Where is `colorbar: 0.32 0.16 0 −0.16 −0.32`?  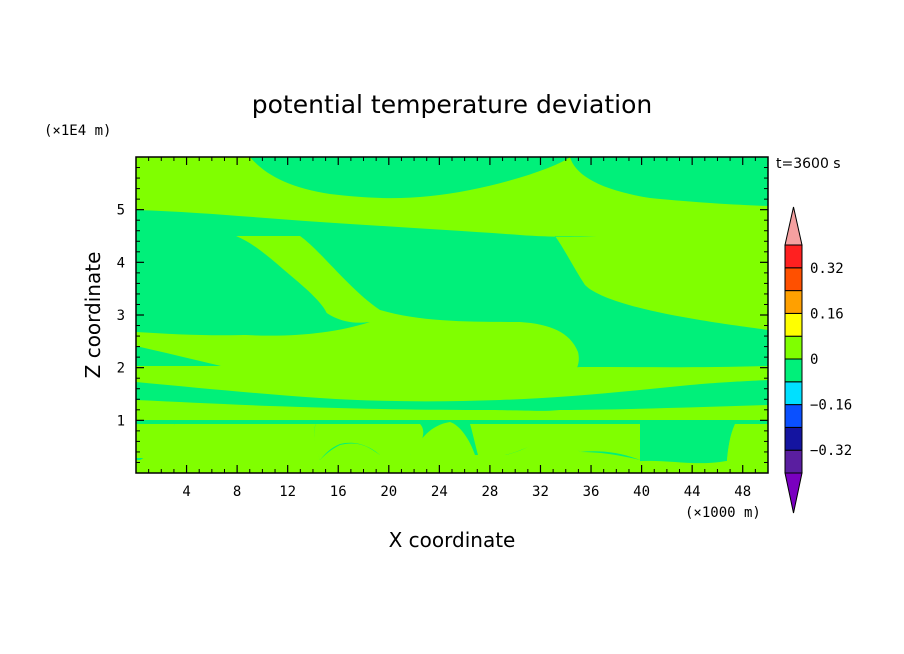
colorbar: 0.32 0.16 0 −0.16 −0.32 is located at coordinates (818, 360).